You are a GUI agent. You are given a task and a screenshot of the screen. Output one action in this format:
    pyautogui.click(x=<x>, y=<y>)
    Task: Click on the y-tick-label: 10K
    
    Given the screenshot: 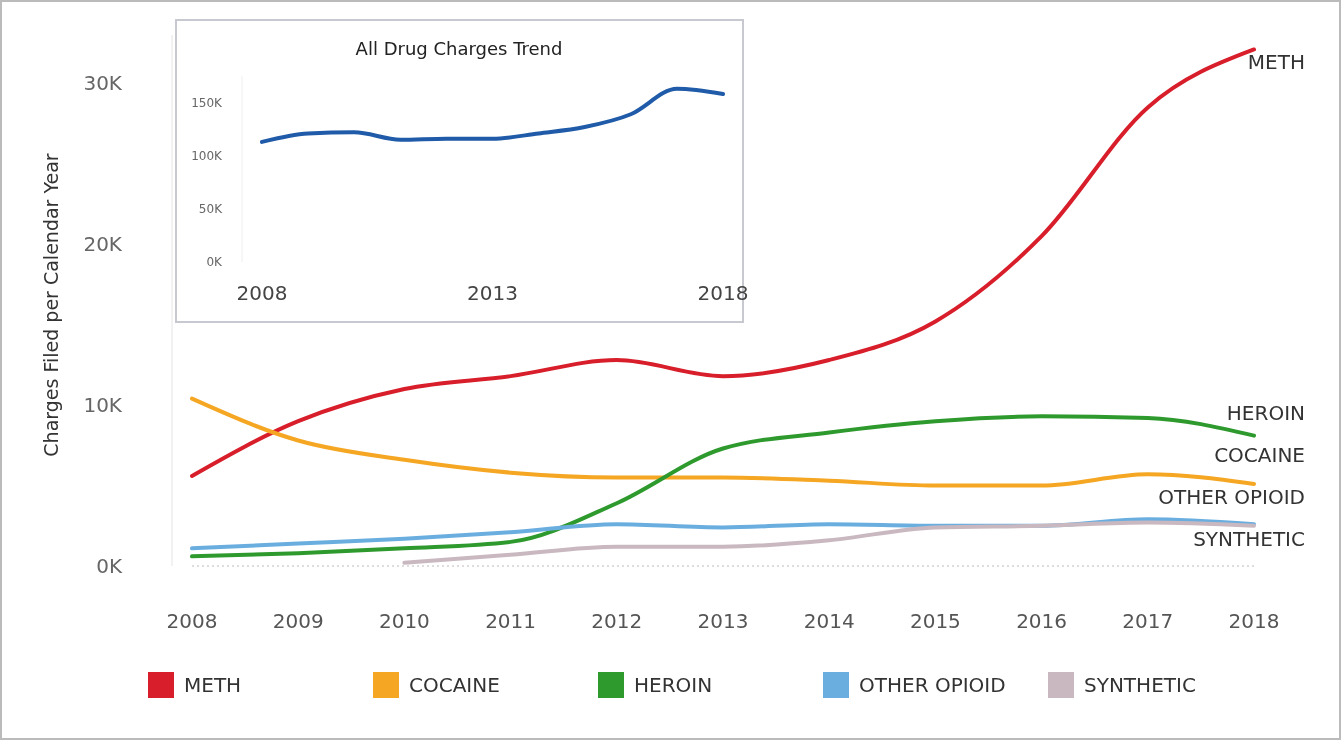 What is the action you would take?
    pyautogui.click(x=103, y=405)
    